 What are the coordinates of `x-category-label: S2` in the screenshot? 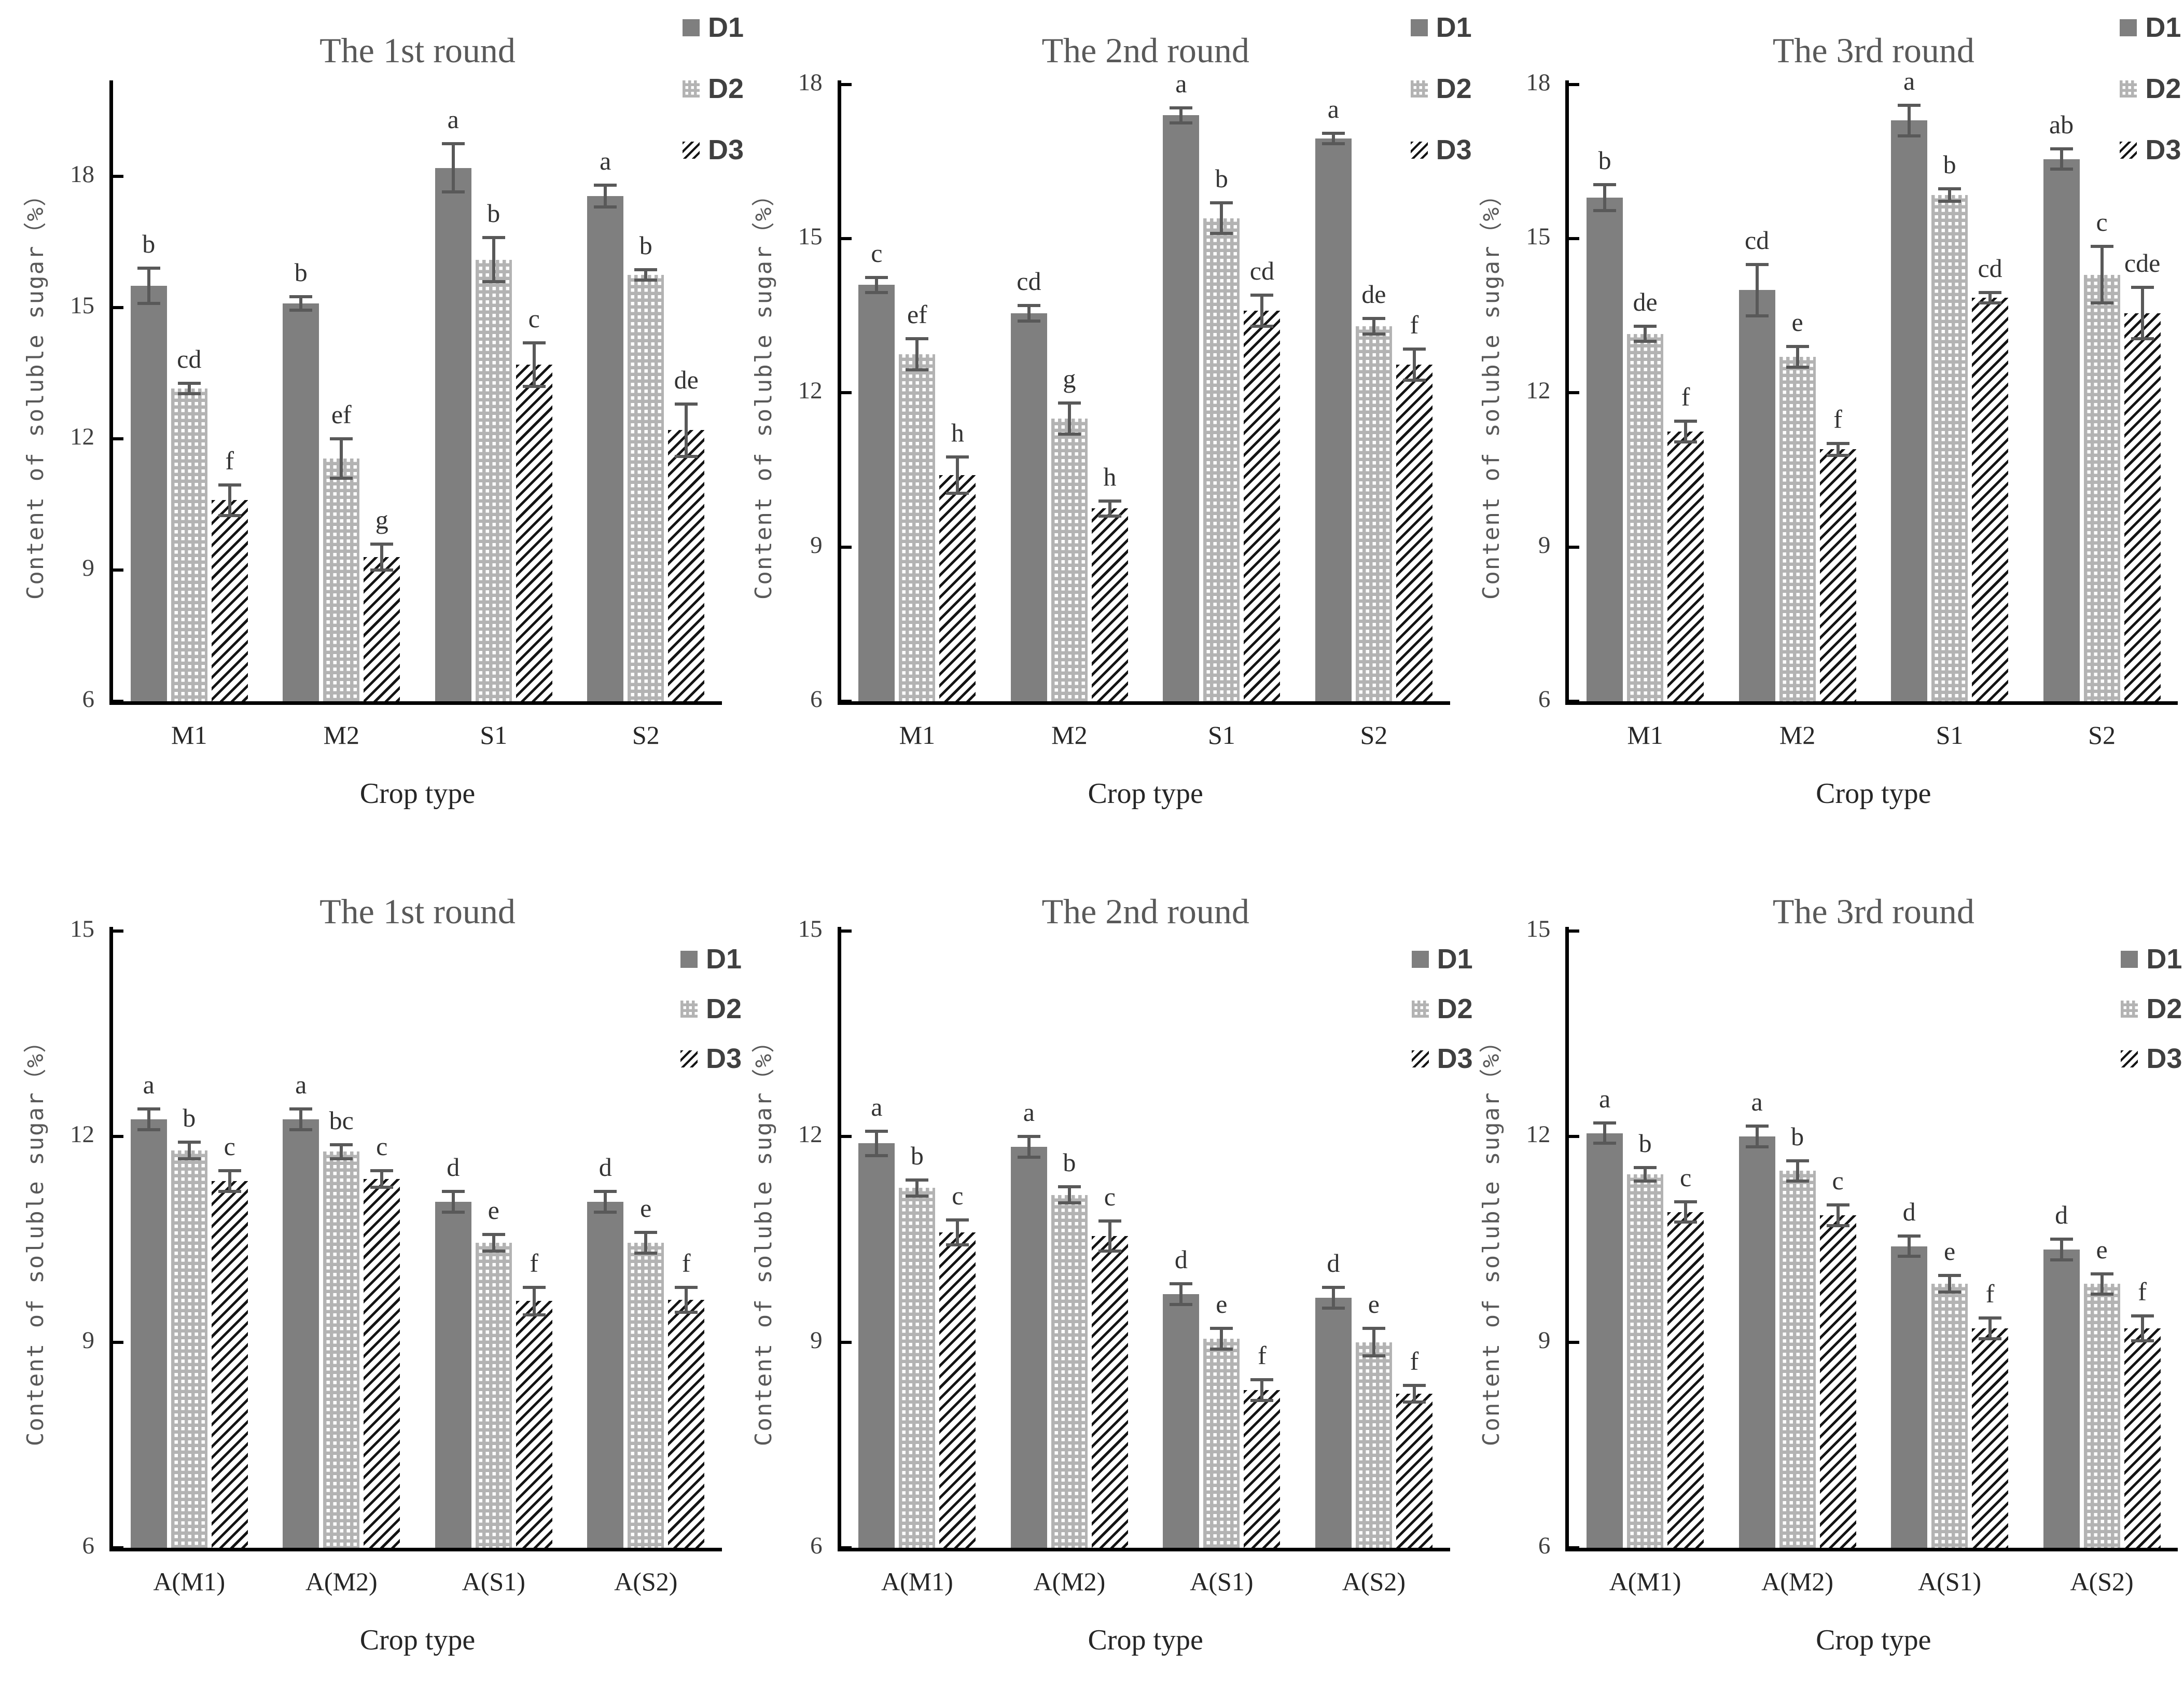 It's located at (646, 735).